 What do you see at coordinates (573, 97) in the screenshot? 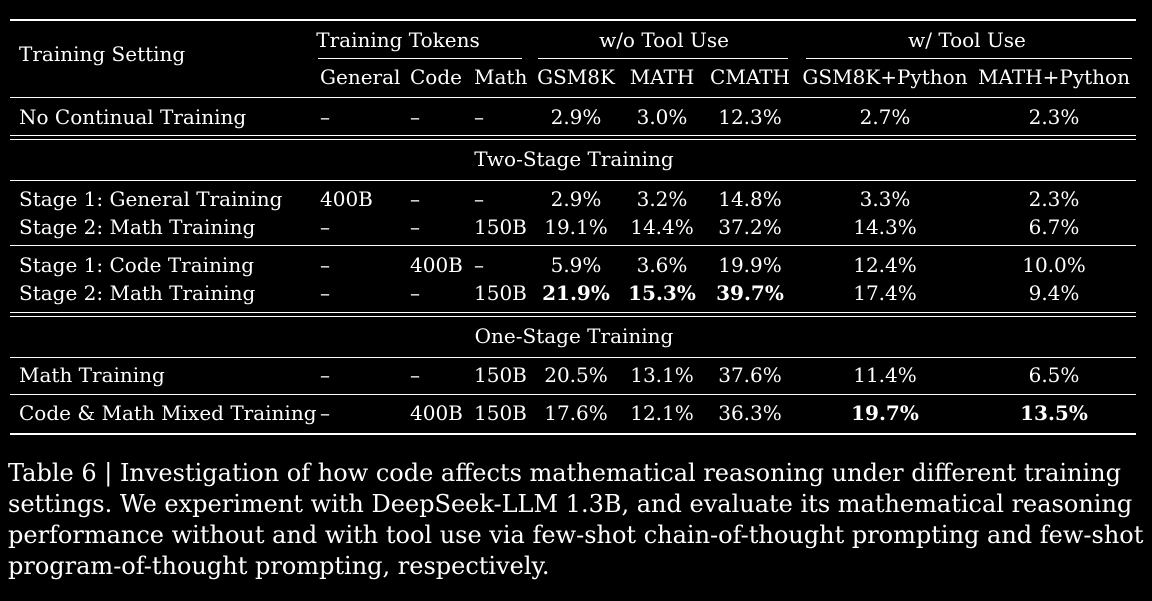
I see `header-rule` at bounding box center [573, 97].